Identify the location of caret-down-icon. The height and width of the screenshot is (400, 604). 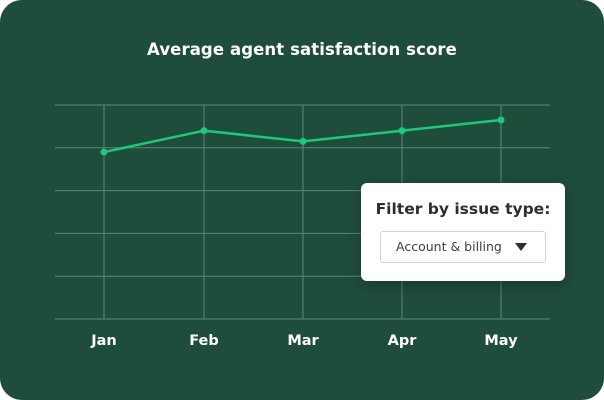
(521, 247).